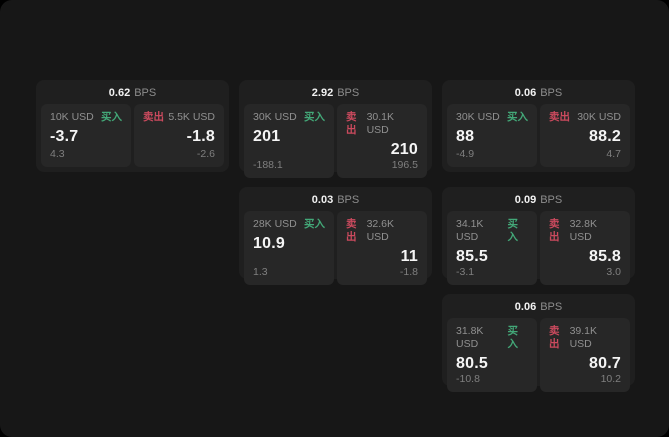  What do you see at coordinates (191, 117) in the screenshot?
I see `sell-amount: 5.5K USD` at bounding box center [191, 117].